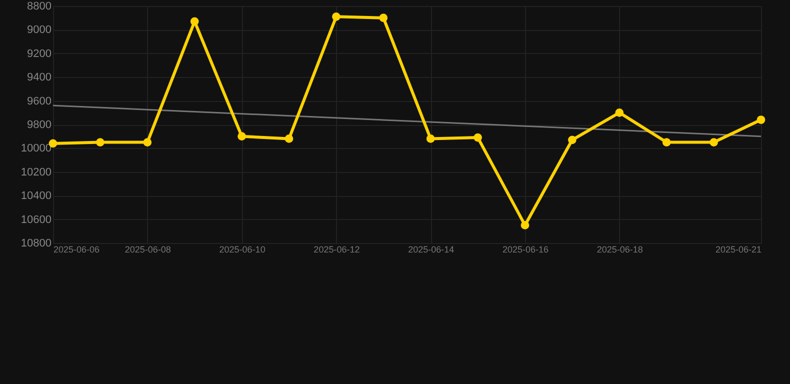  Describe the element at coordinates (147, 249) in the screenshot. I see `x-tick-label: 2025-06-08` at that location.